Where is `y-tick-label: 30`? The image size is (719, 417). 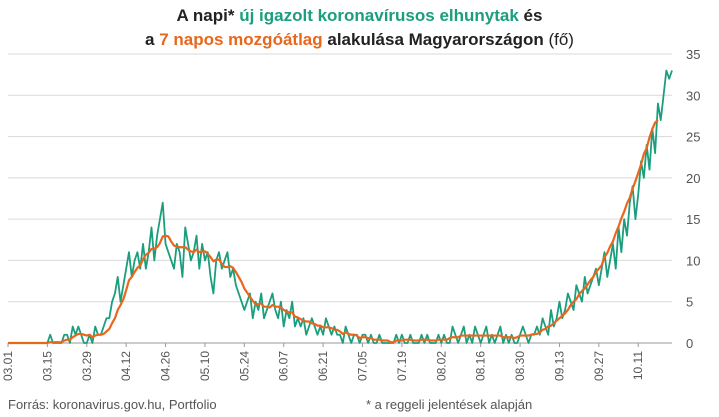 y-tick-label: 30 is located at coordinates (693, 95).